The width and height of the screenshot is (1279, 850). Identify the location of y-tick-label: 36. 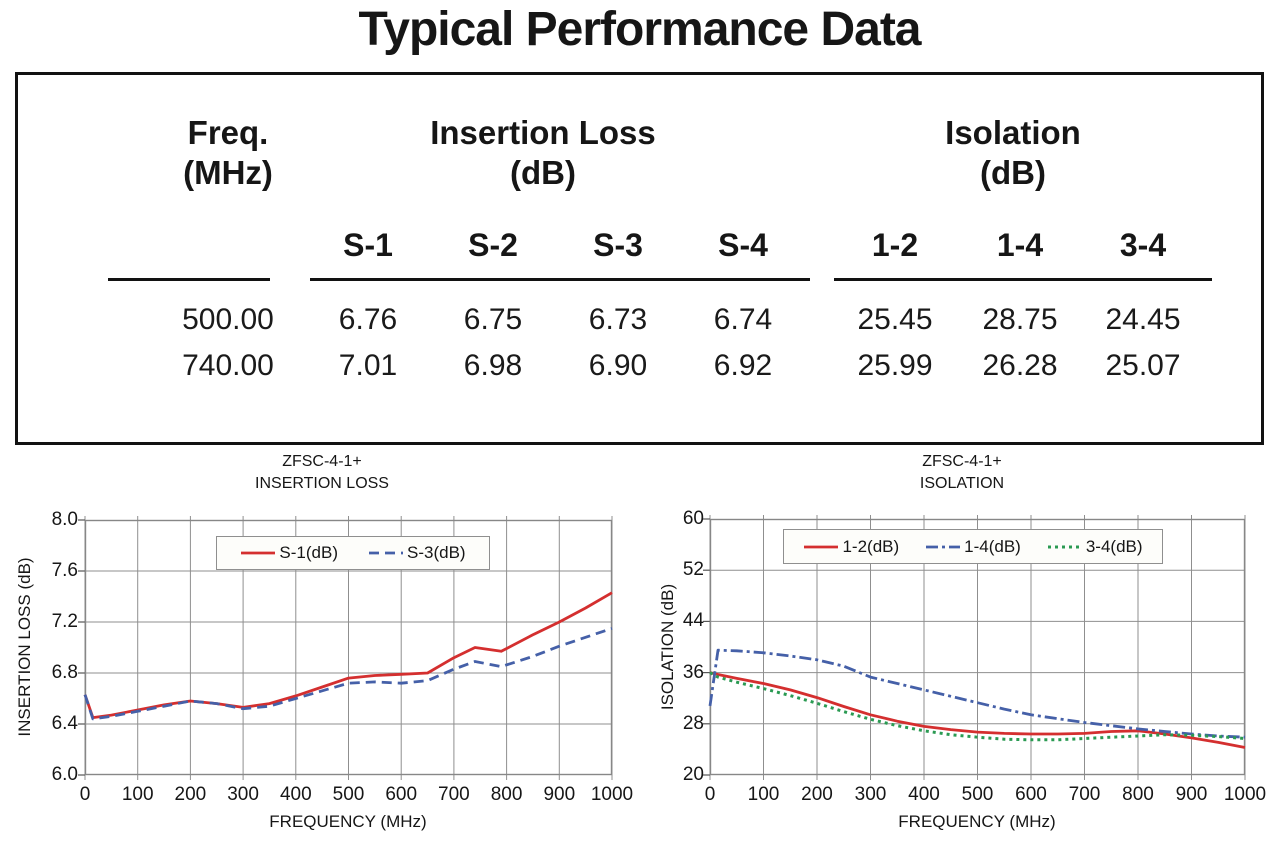
(693, 672).